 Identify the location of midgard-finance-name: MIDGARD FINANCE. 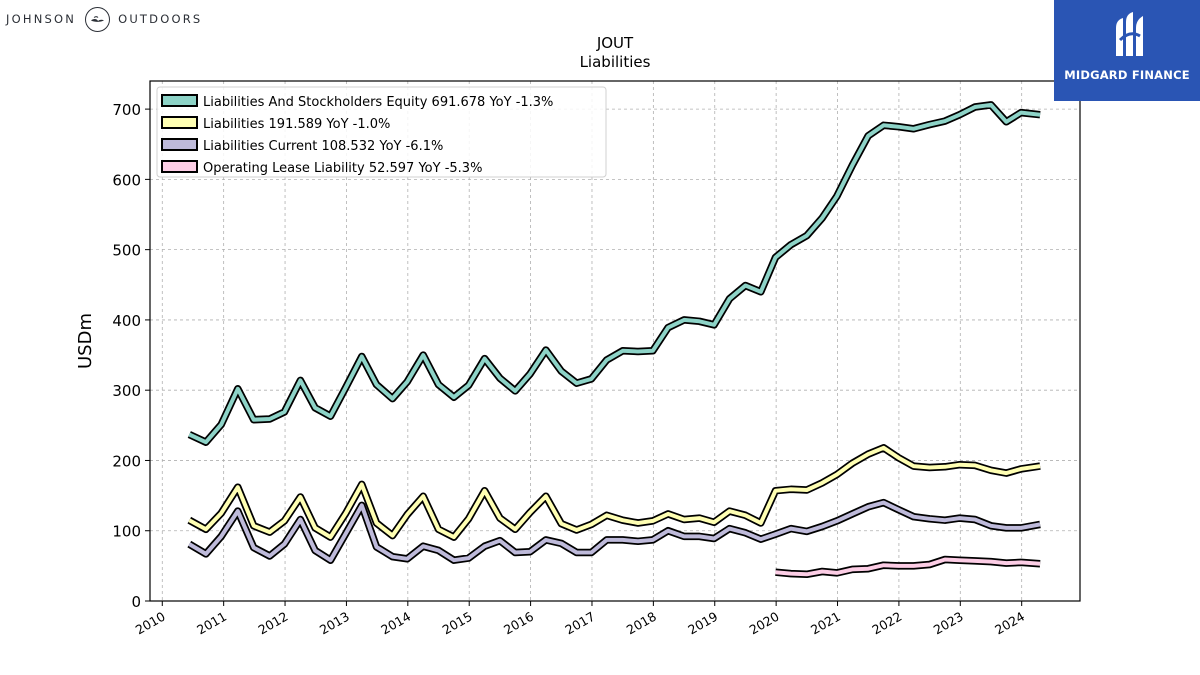
(1127, 75).